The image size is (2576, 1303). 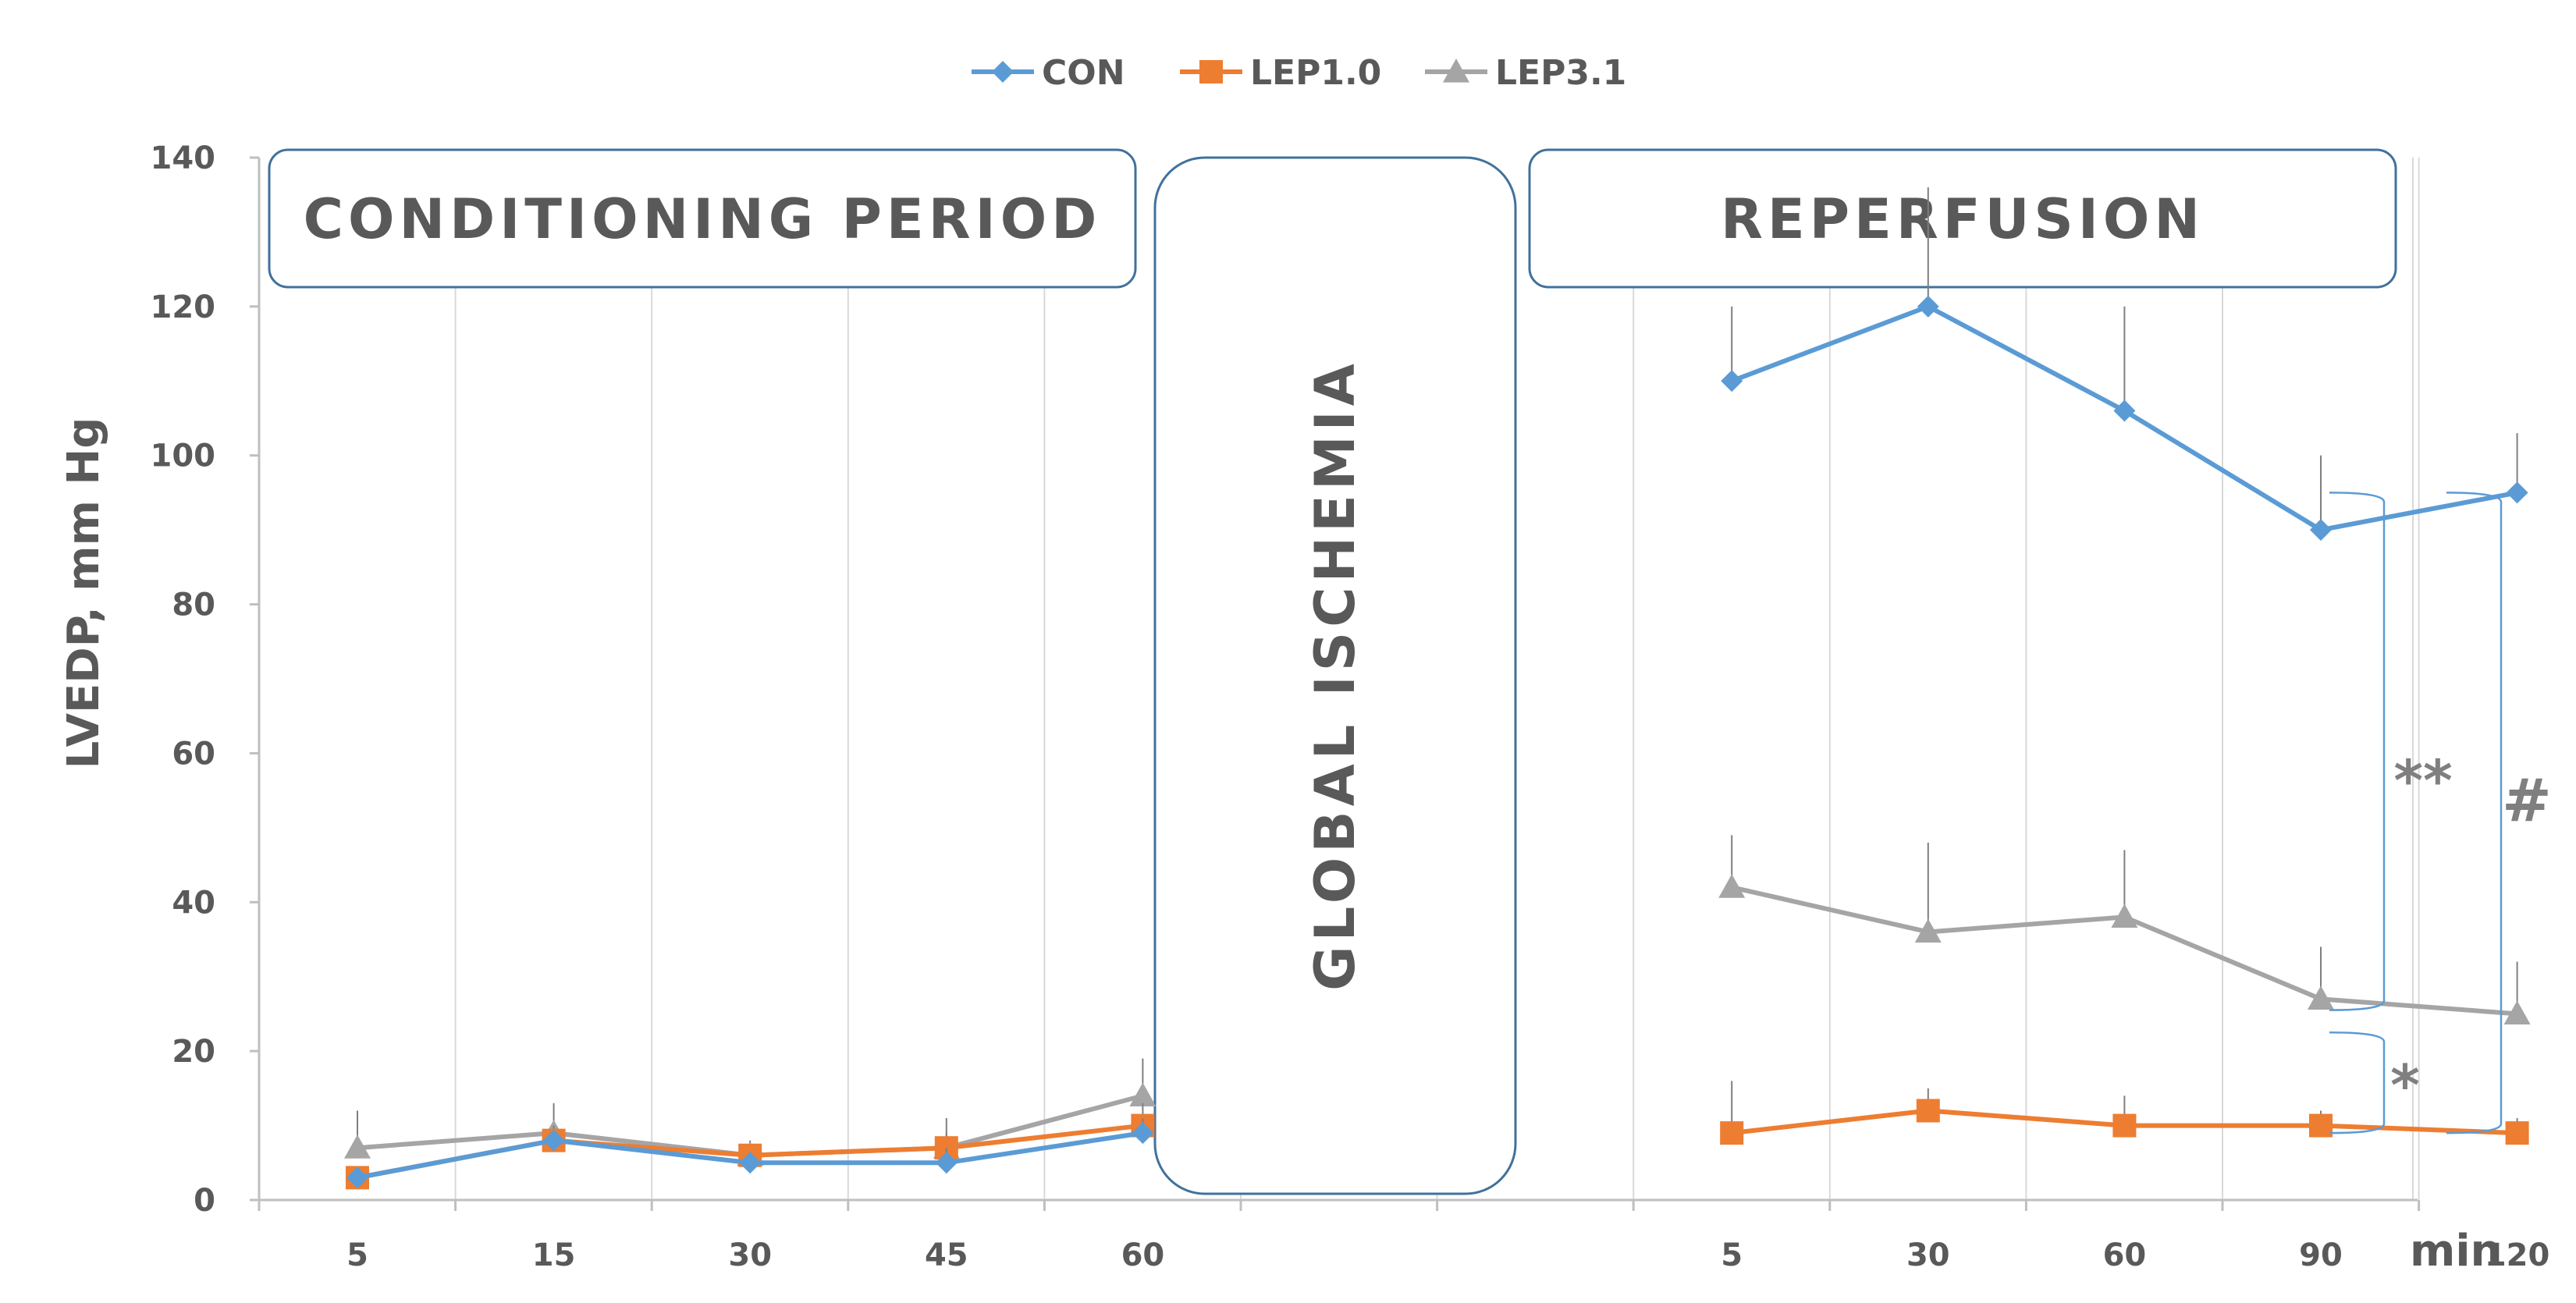 I want to click on y-tick-label: 0, so click(x=204, y=1201).